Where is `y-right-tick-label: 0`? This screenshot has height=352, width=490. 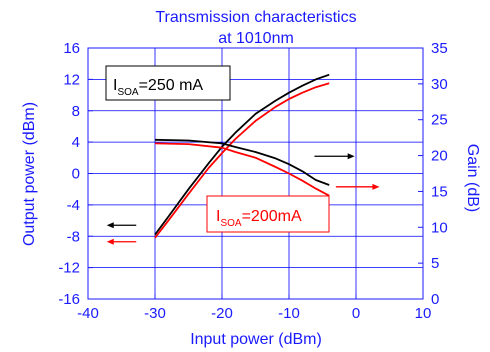 y-right-tick-label: 0 is located at coordinates (435, 299).